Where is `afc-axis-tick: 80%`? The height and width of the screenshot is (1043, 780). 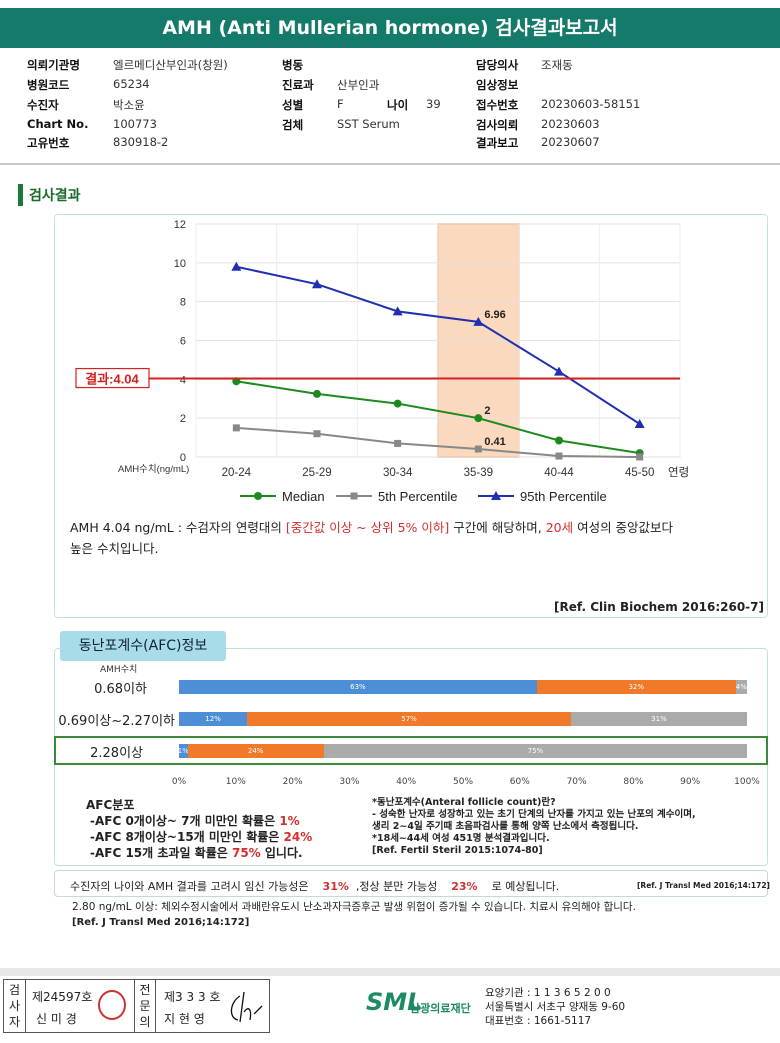
afc-axis-tick: 80% is located at coordinates (633, 782).